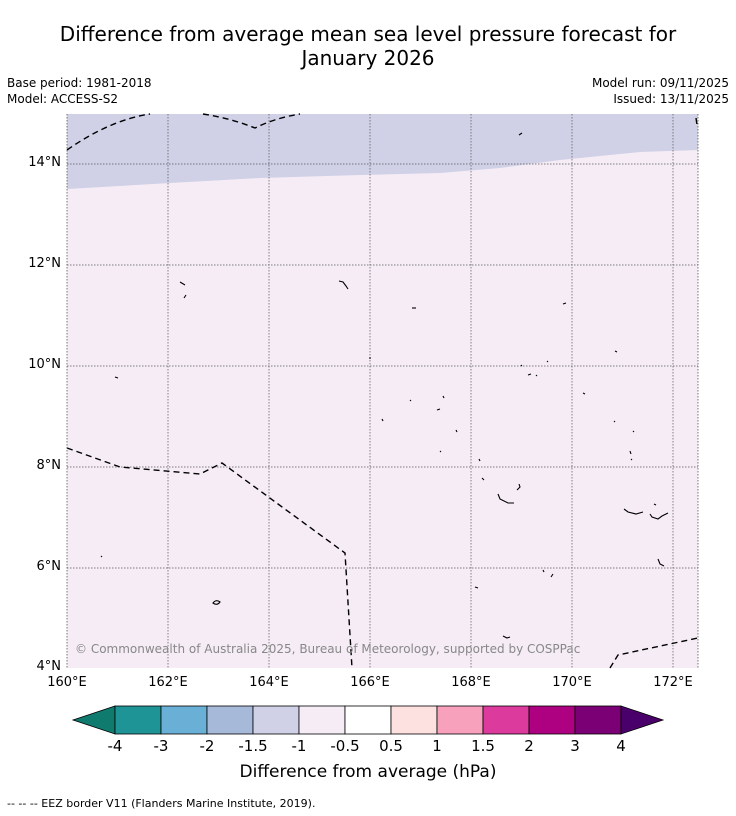 This screenshot has height=816, width=736. I want to click on lat-label-6n: 6°N, so click(49, 566).